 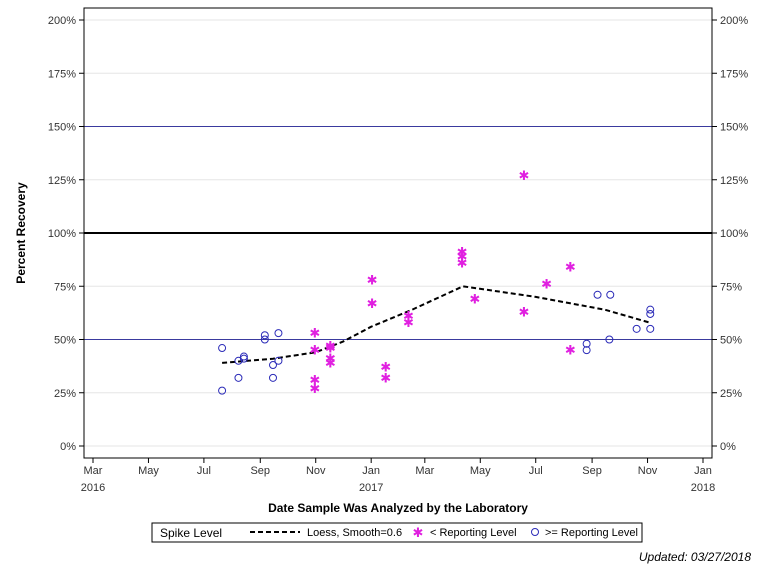 What do you see at coordinates (354, 533) in the screenshot?
I see `legend-loess-label: Loess, Smooth=0.6` at bounding box center [354, 533].